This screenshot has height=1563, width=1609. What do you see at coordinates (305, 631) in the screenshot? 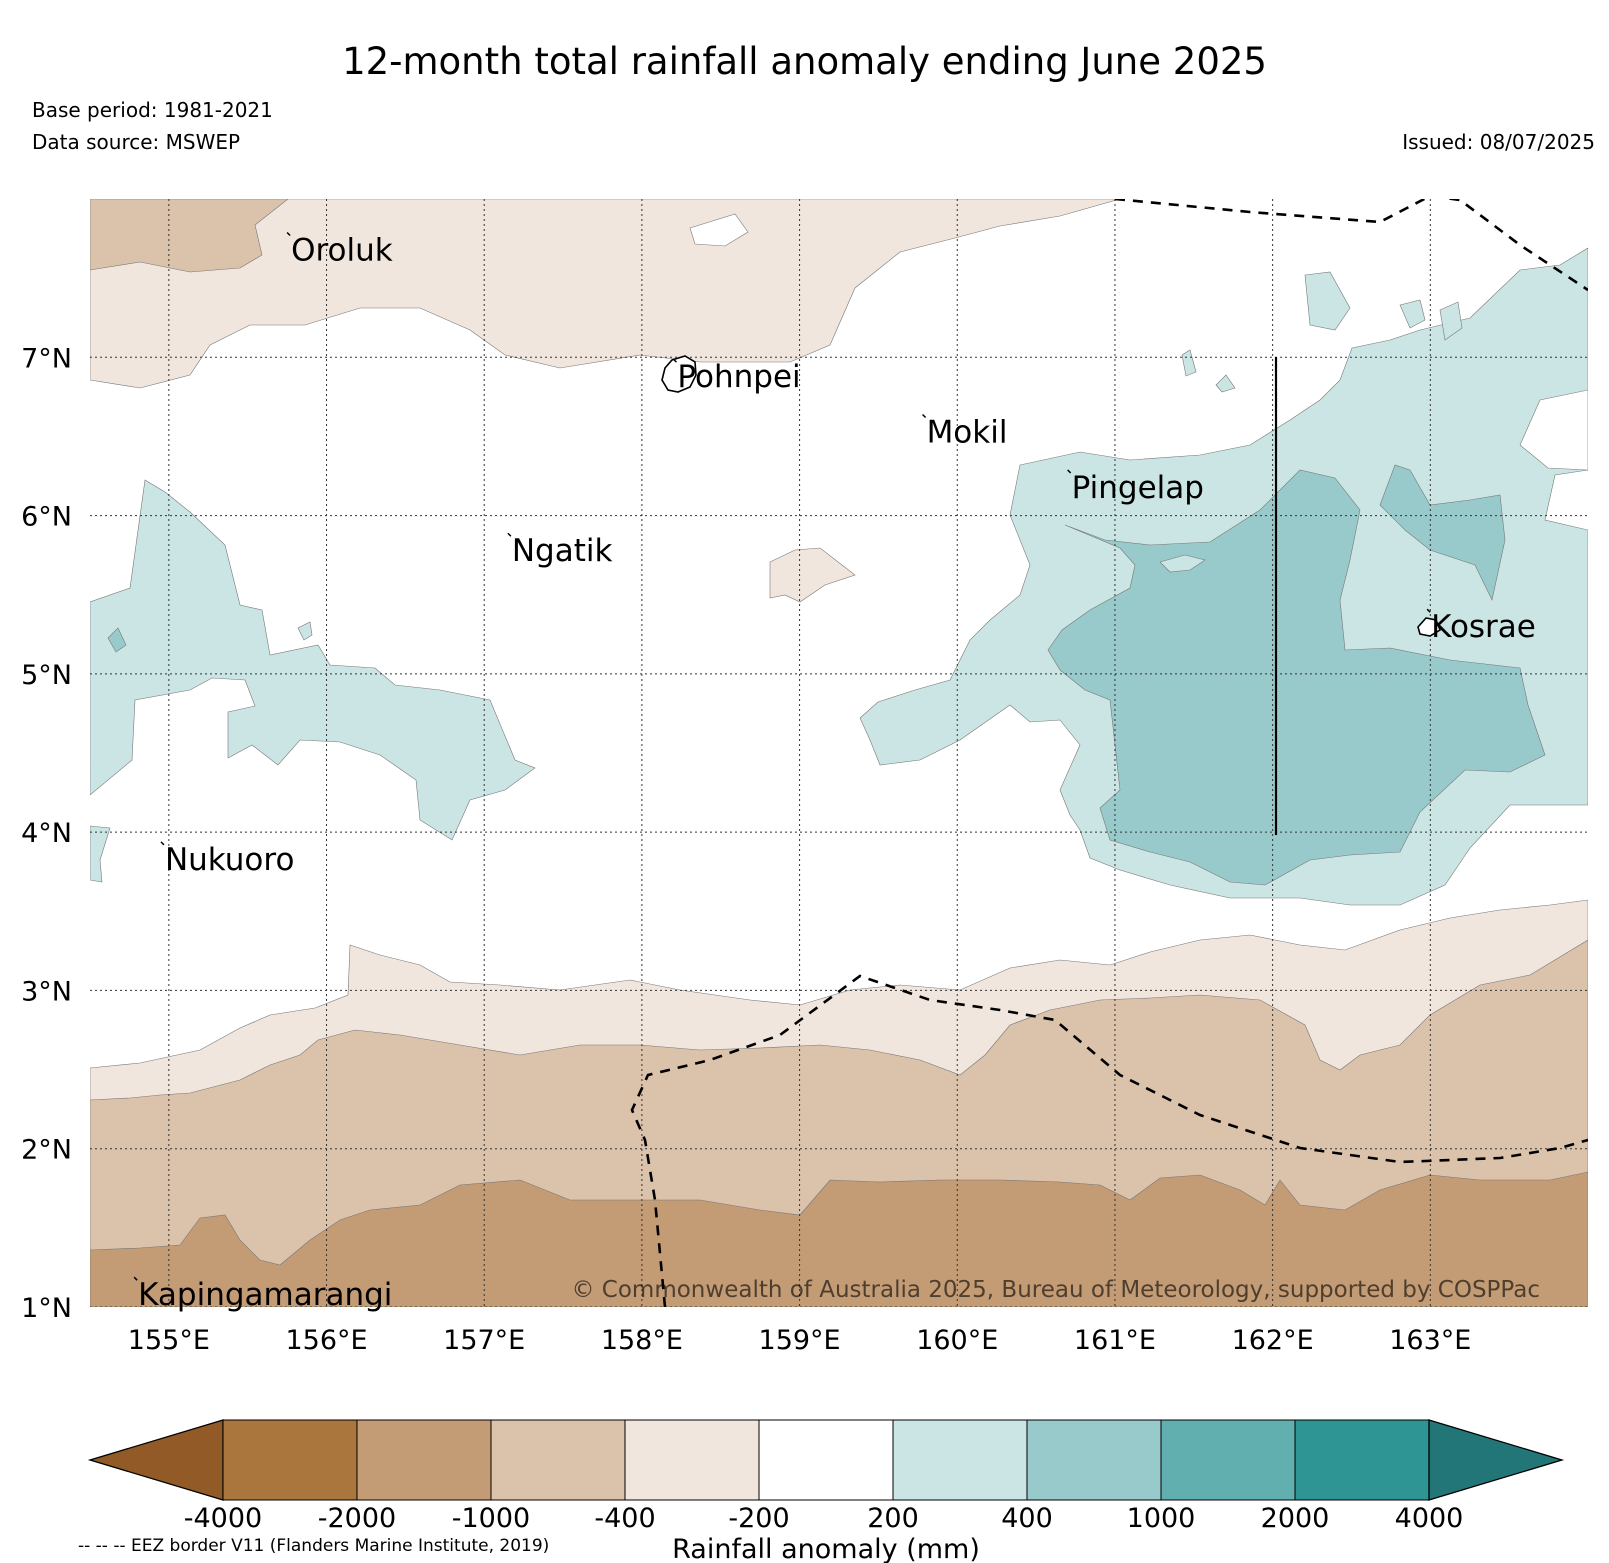
I see `contour-wet-west-dot` at bounding box center [305, 631].